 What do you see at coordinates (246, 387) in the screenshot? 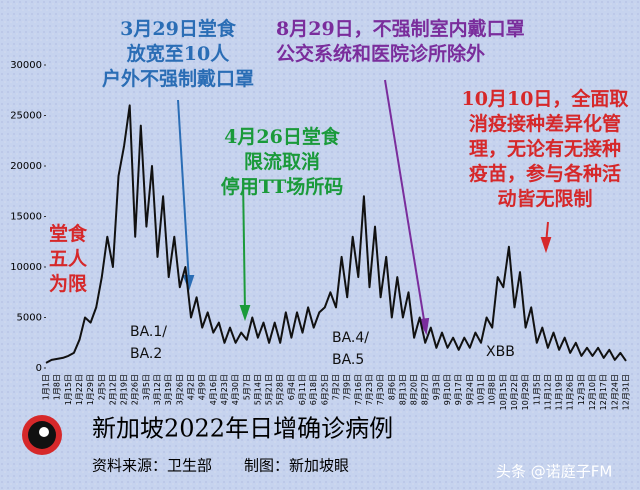
I see `x-tick-label: 5月7日` at bounding box center [246, 387].